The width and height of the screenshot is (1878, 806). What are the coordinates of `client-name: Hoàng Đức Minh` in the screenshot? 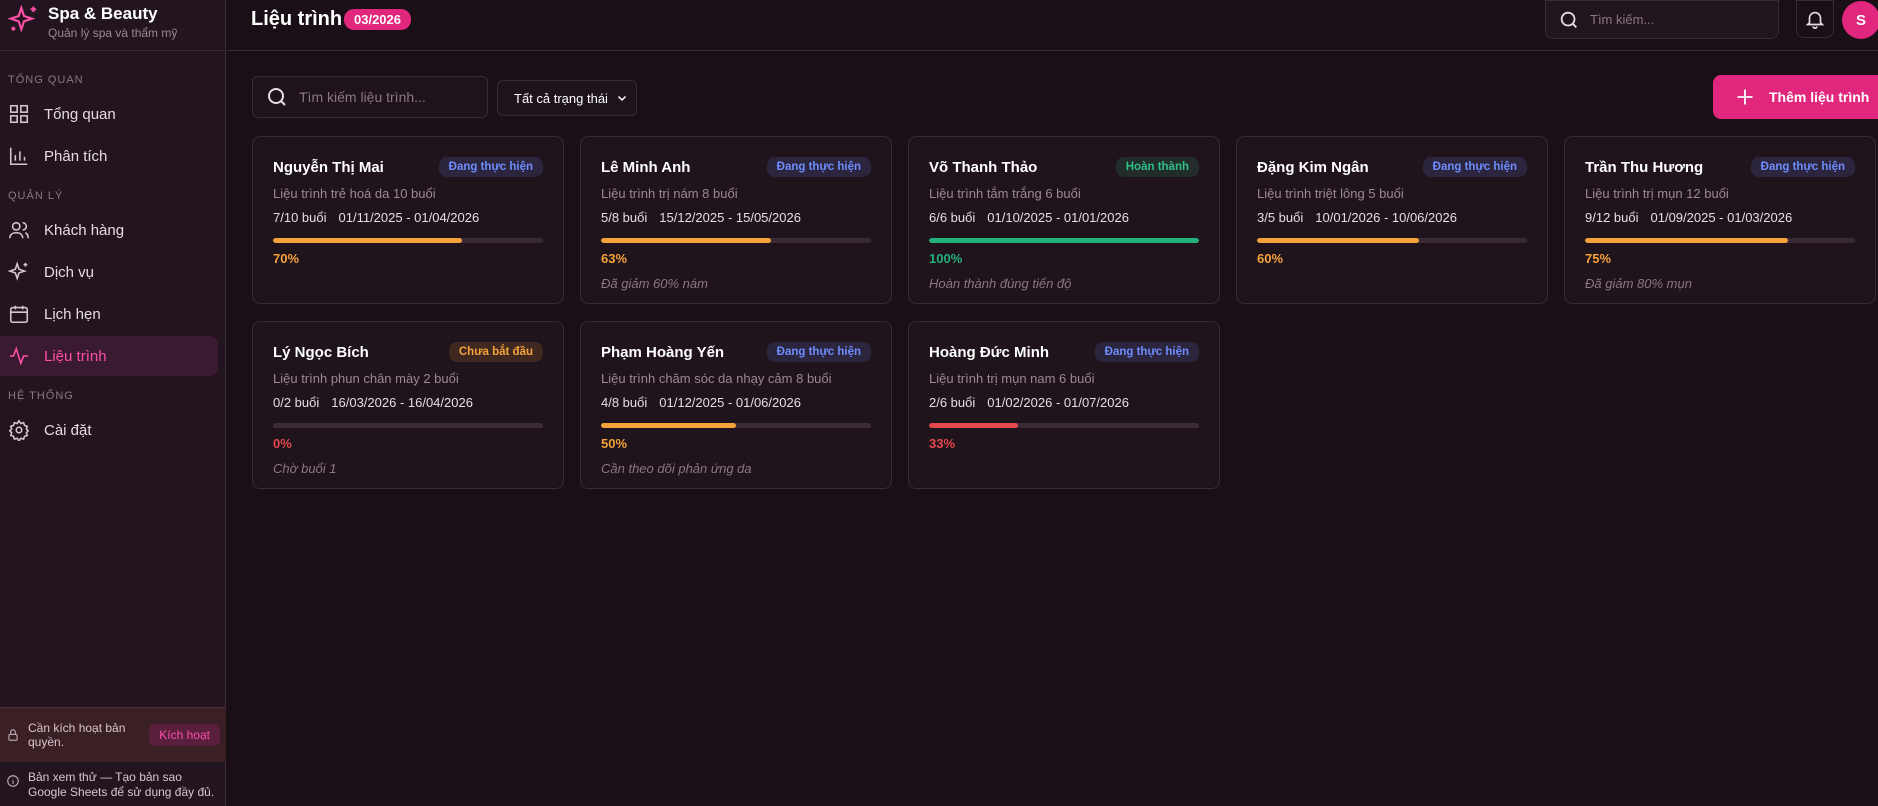 It's located at (989, 352).